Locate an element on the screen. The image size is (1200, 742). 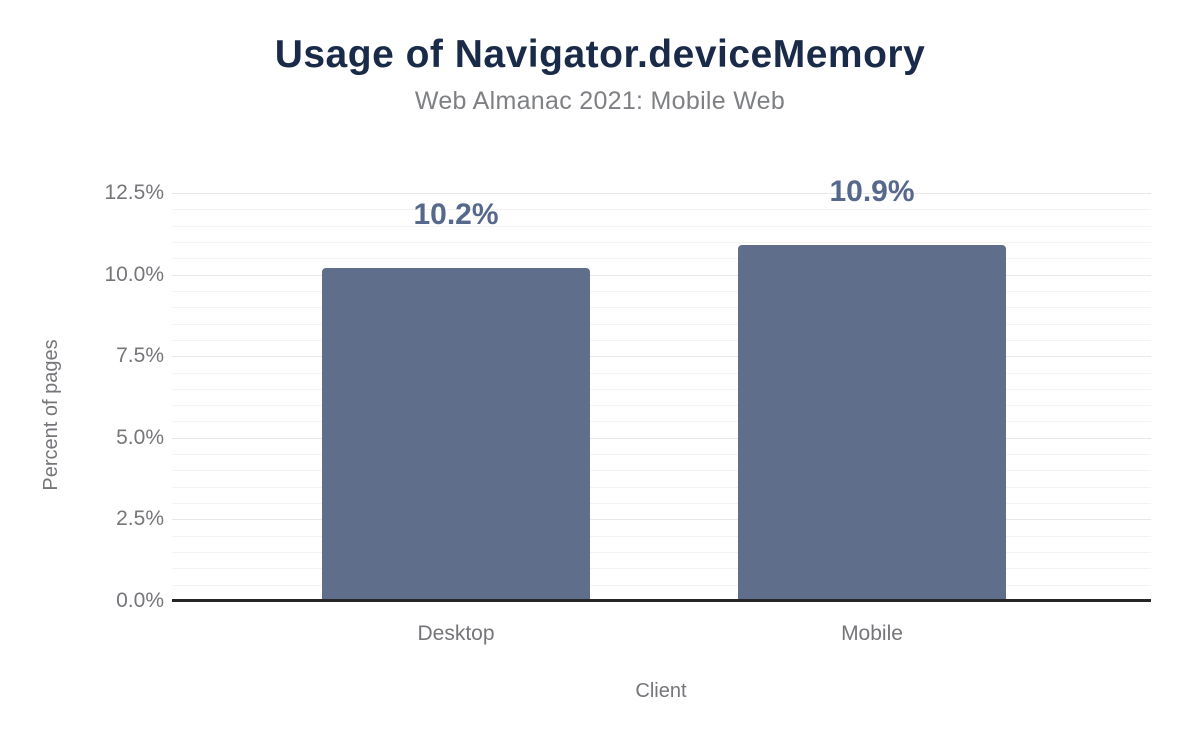
y-tick-label: 0.0% is located at coordinates (140, 600).